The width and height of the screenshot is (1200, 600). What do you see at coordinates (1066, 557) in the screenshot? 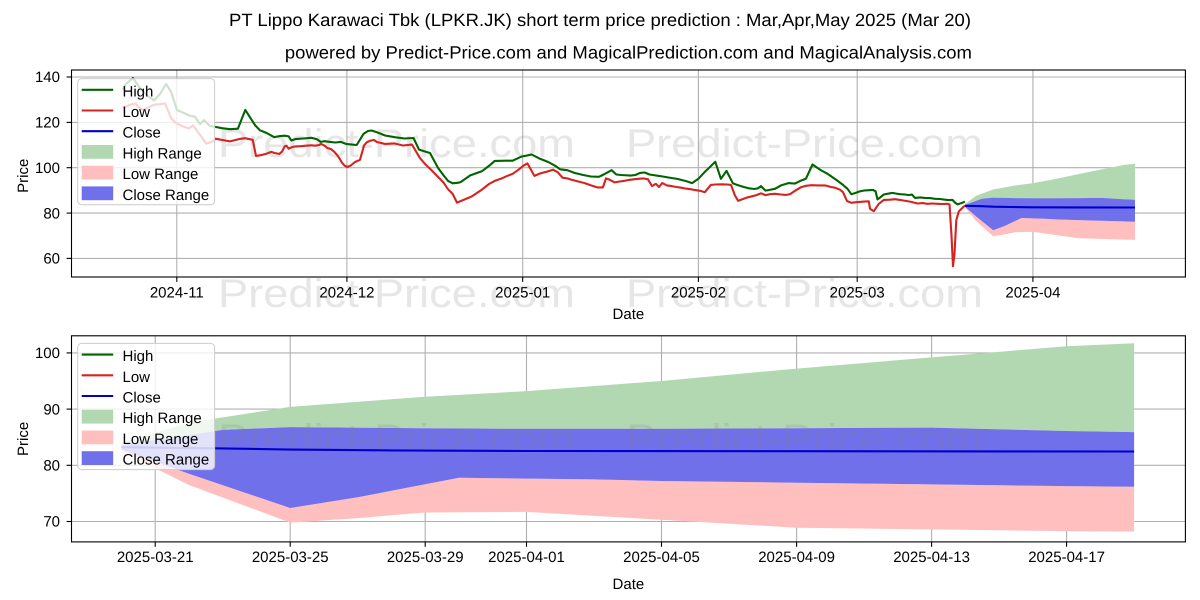
I see `svg-text: 2025-04-17` at bounding box center [1066, 557].